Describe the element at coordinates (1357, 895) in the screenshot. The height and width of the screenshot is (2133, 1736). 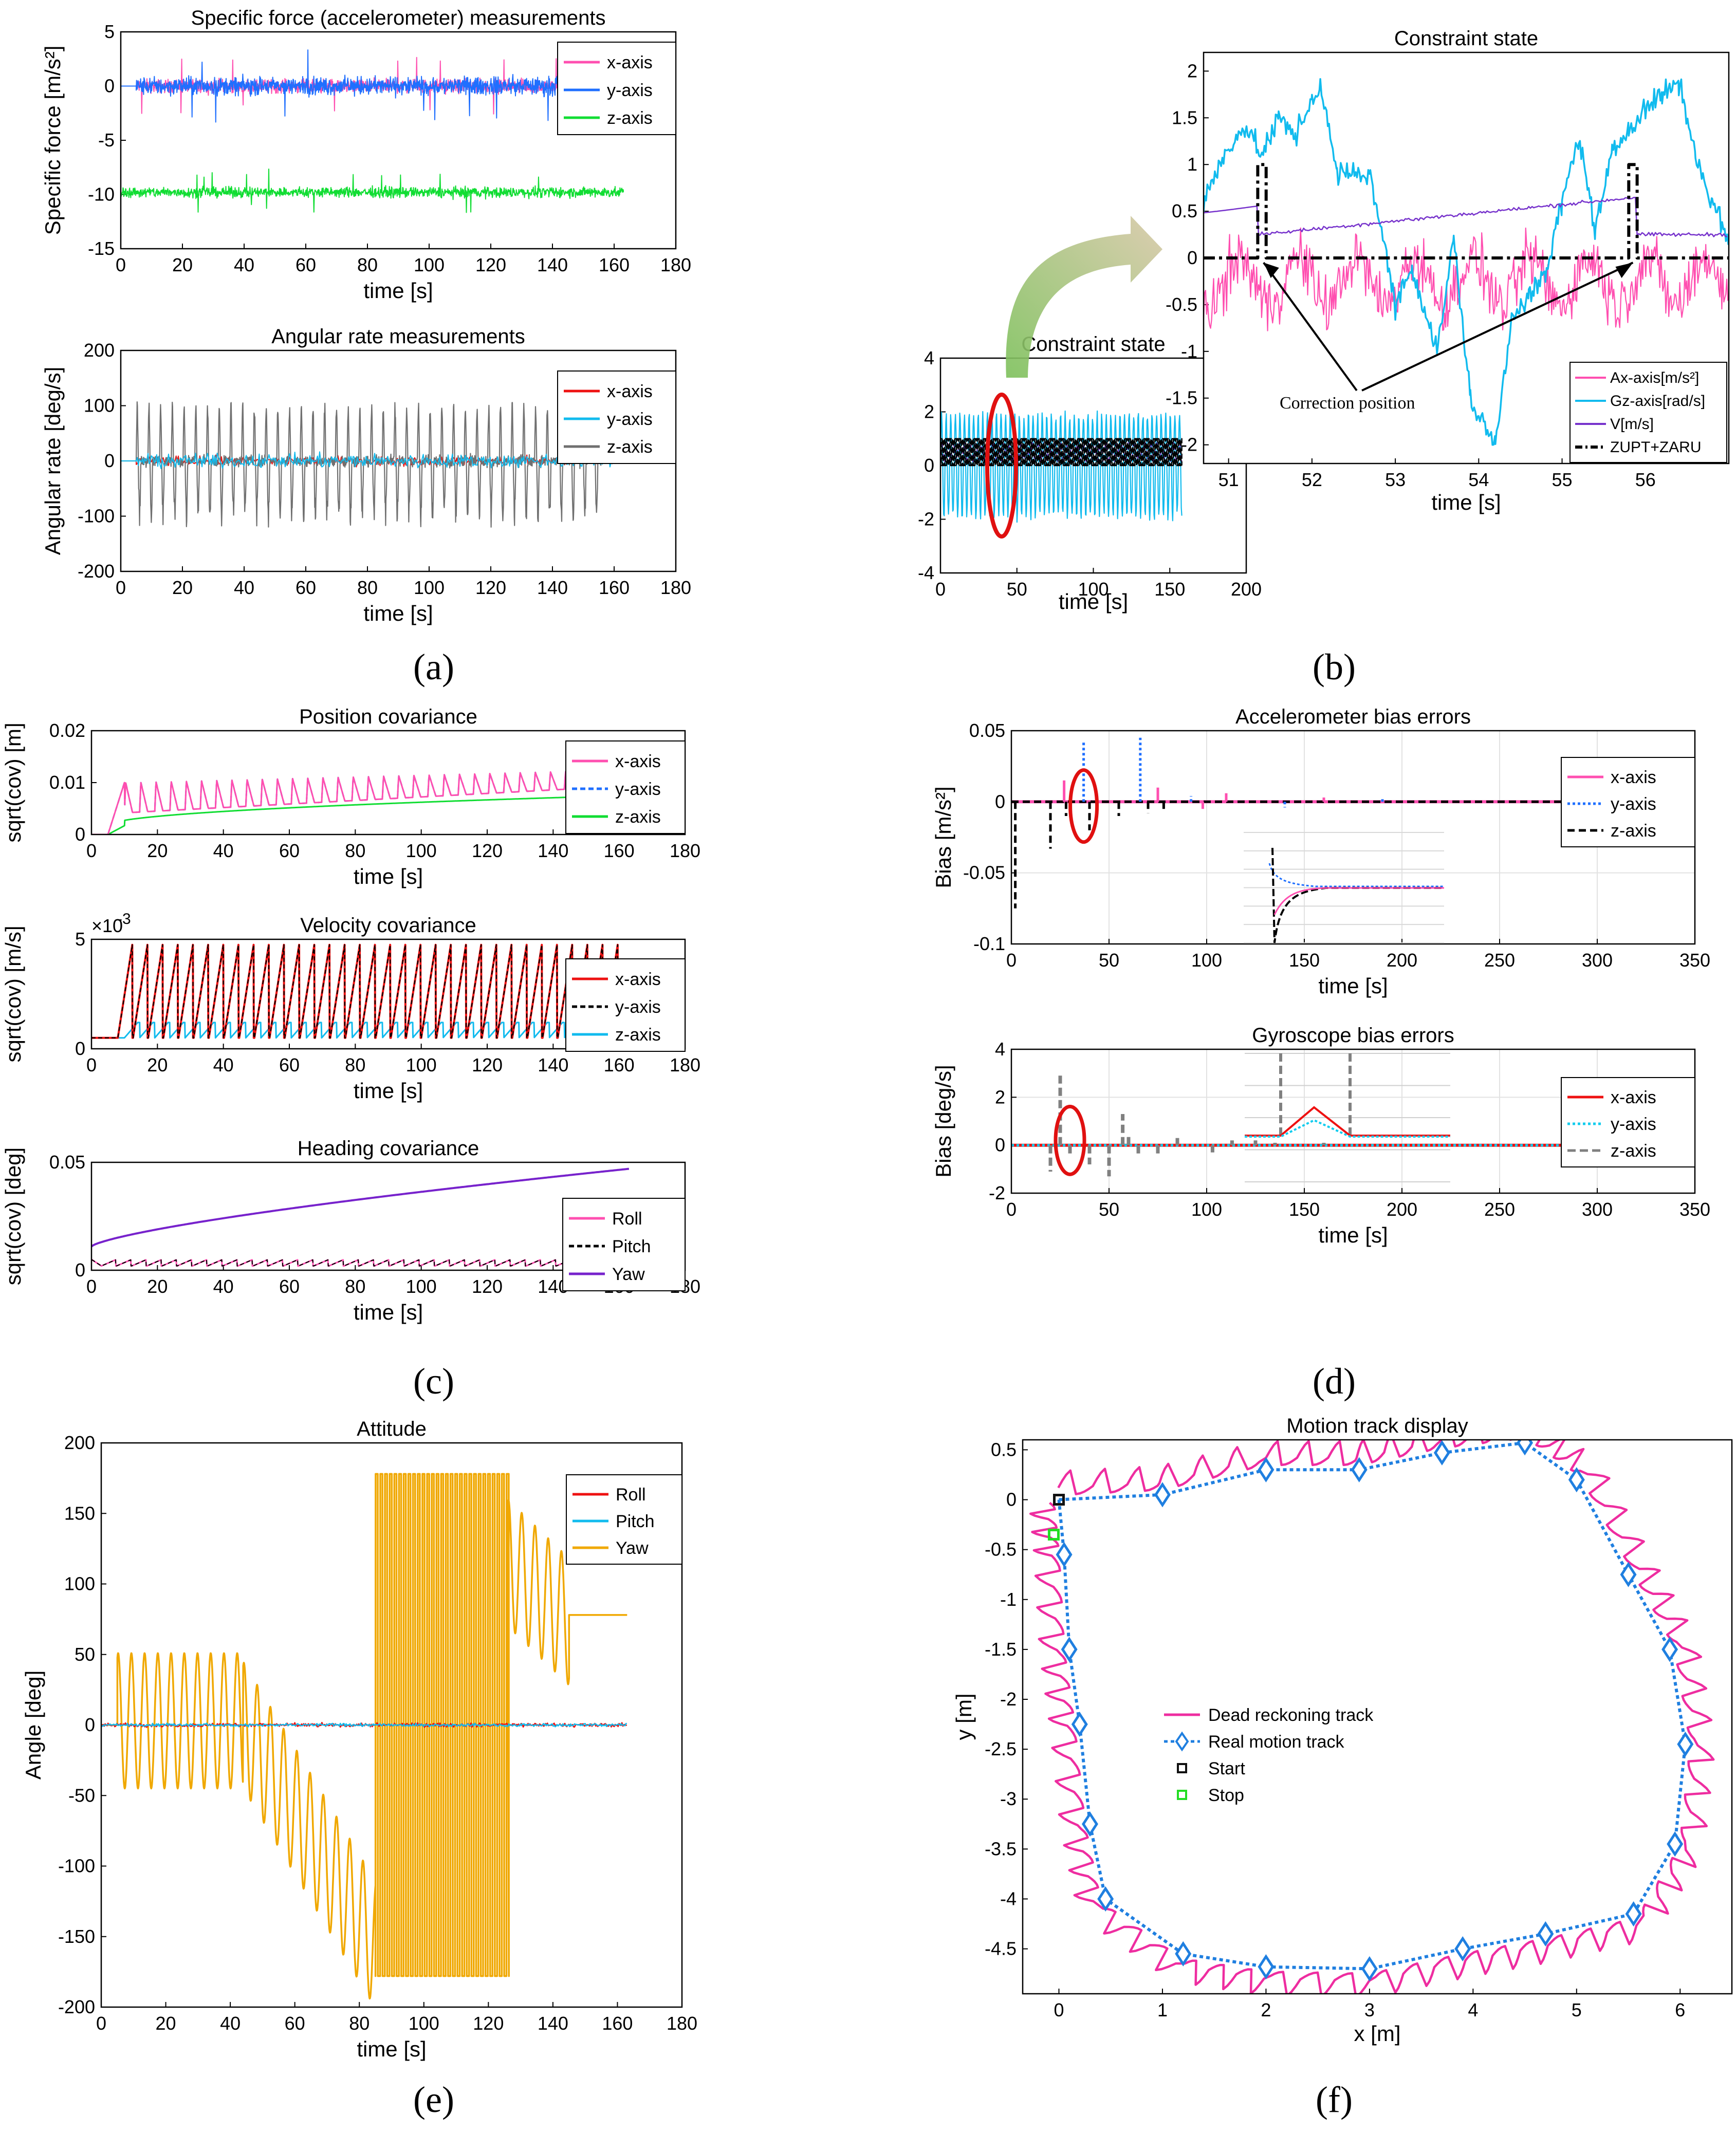
I see `inset-z` at that location.